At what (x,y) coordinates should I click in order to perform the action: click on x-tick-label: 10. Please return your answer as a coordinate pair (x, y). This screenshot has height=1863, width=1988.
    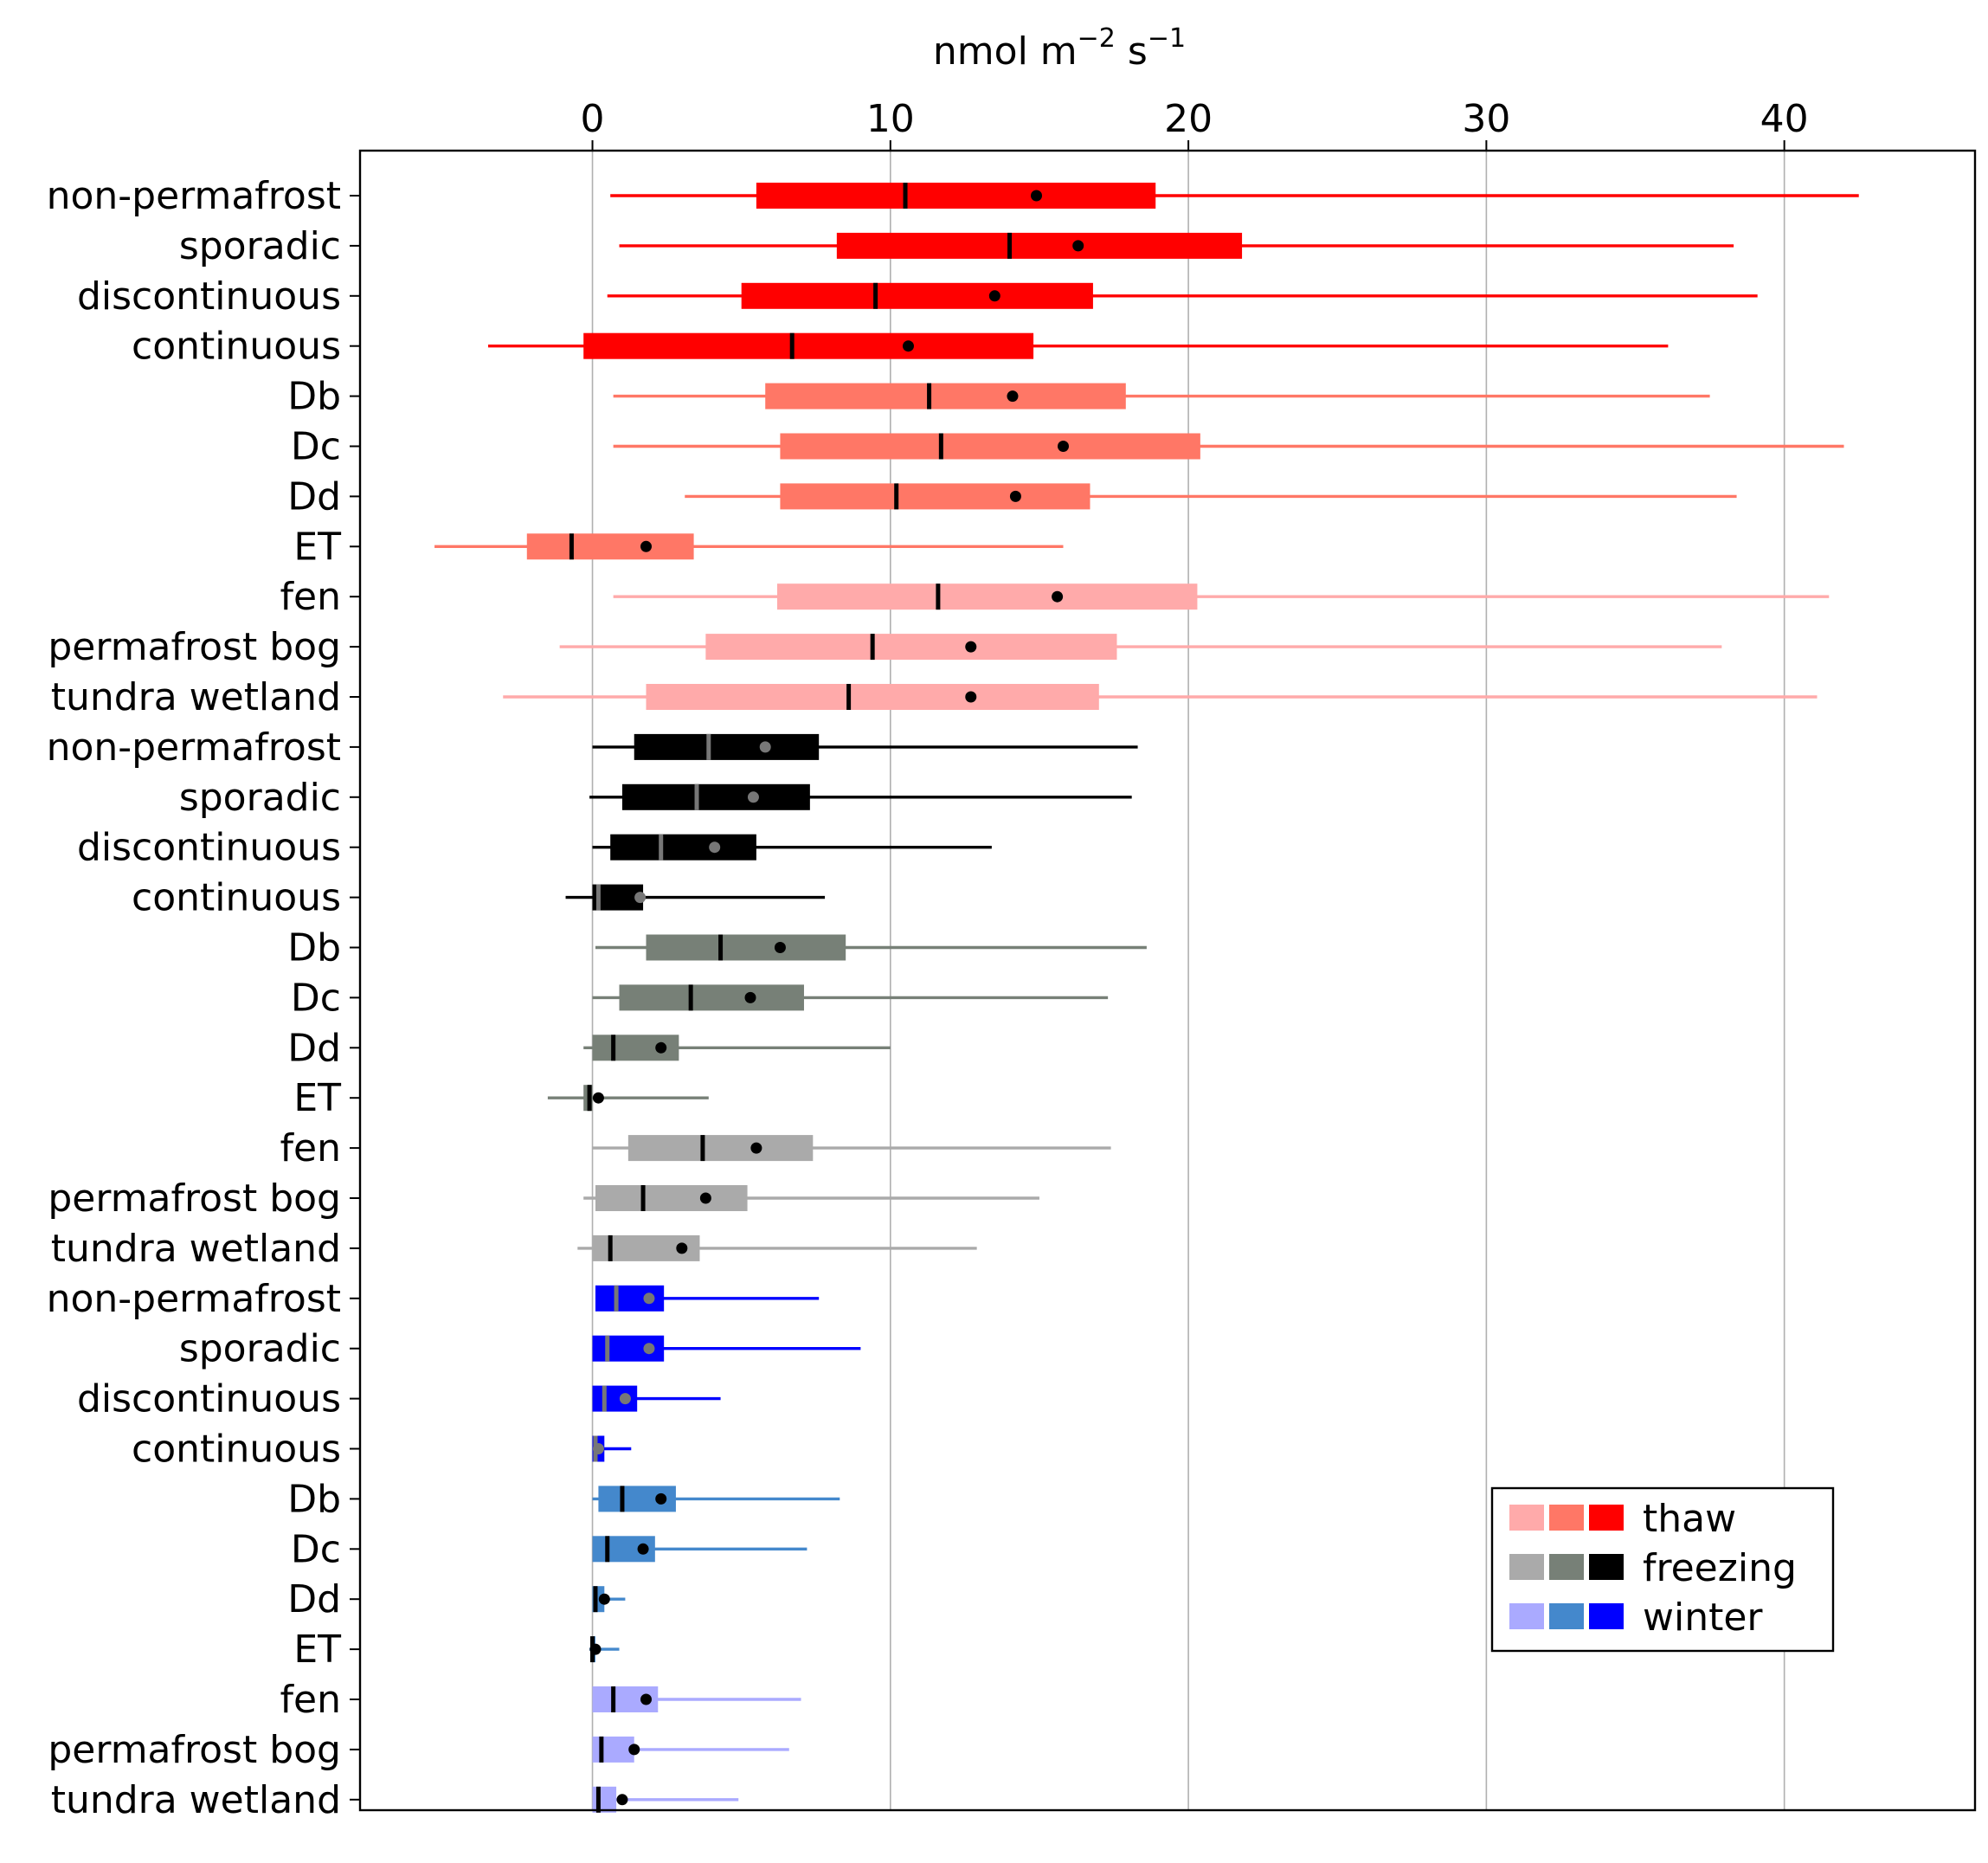
    Looking at the image, I should click on (890, 119).